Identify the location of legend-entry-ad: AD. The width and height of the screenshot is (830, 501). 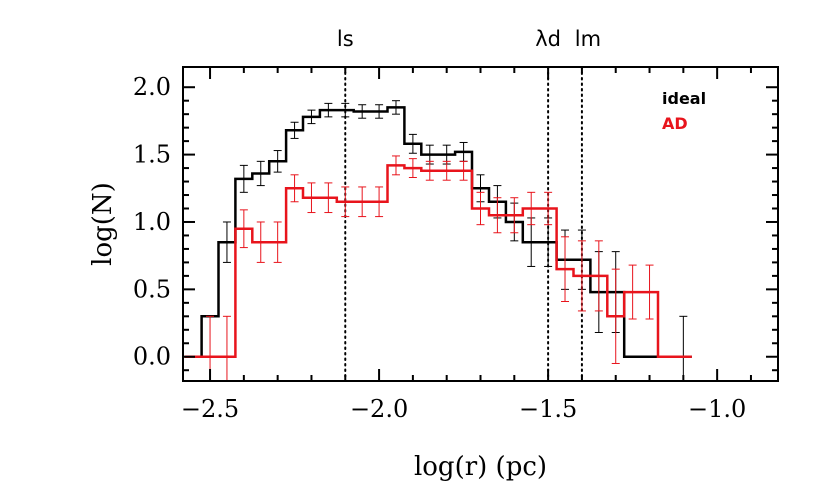
(675, 123).